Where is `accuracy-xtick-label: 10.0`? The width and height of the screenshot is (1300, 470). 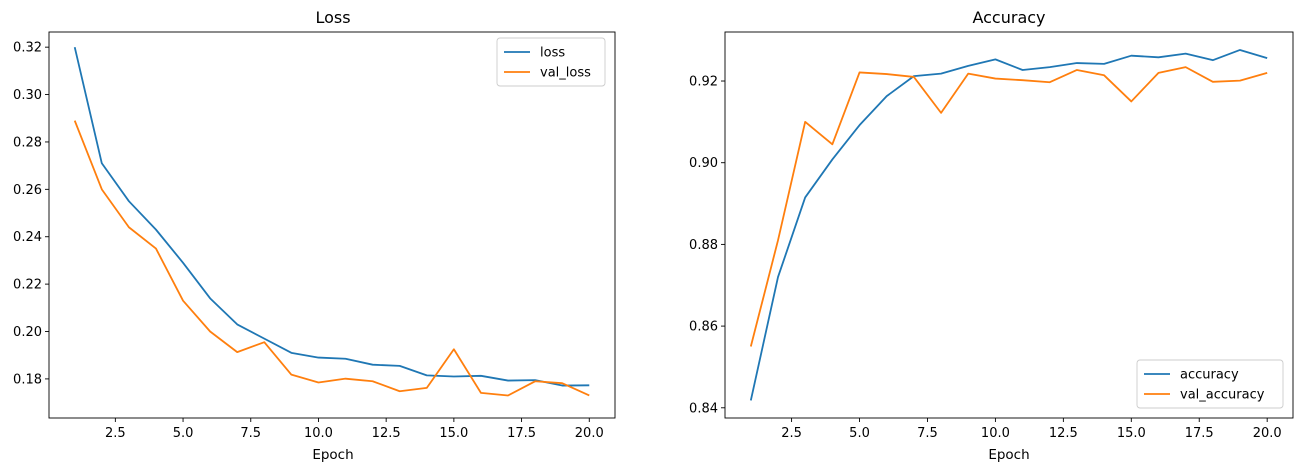 accuracy-xtick-label: 10.0 is located at coordinates (995, 433).